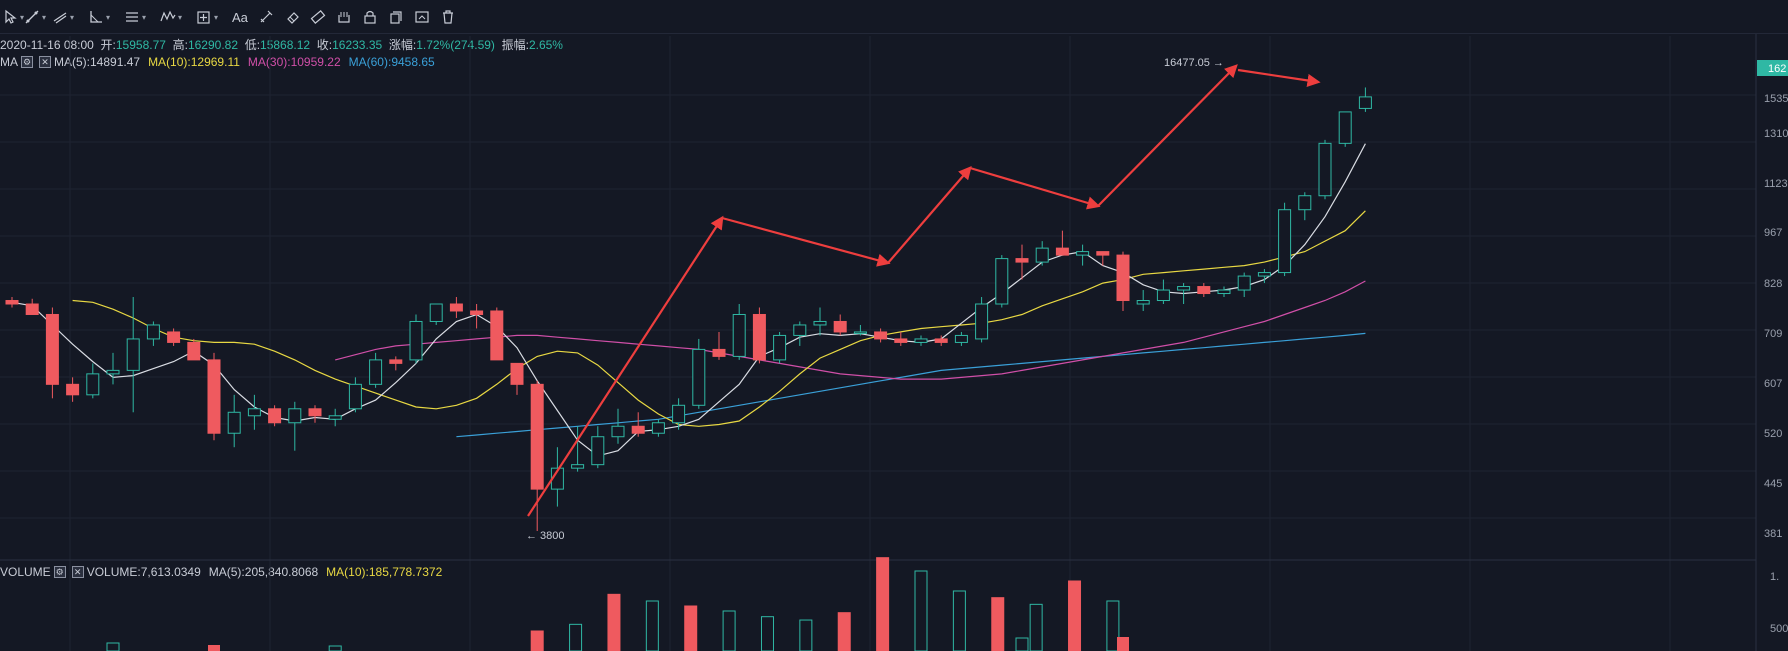 The height and width of the screenshot is (651, 1788). Describe the element at coordinates (294, 62) in the screenshot. I see `ma30-value: MA(30):10959.22` at that location.